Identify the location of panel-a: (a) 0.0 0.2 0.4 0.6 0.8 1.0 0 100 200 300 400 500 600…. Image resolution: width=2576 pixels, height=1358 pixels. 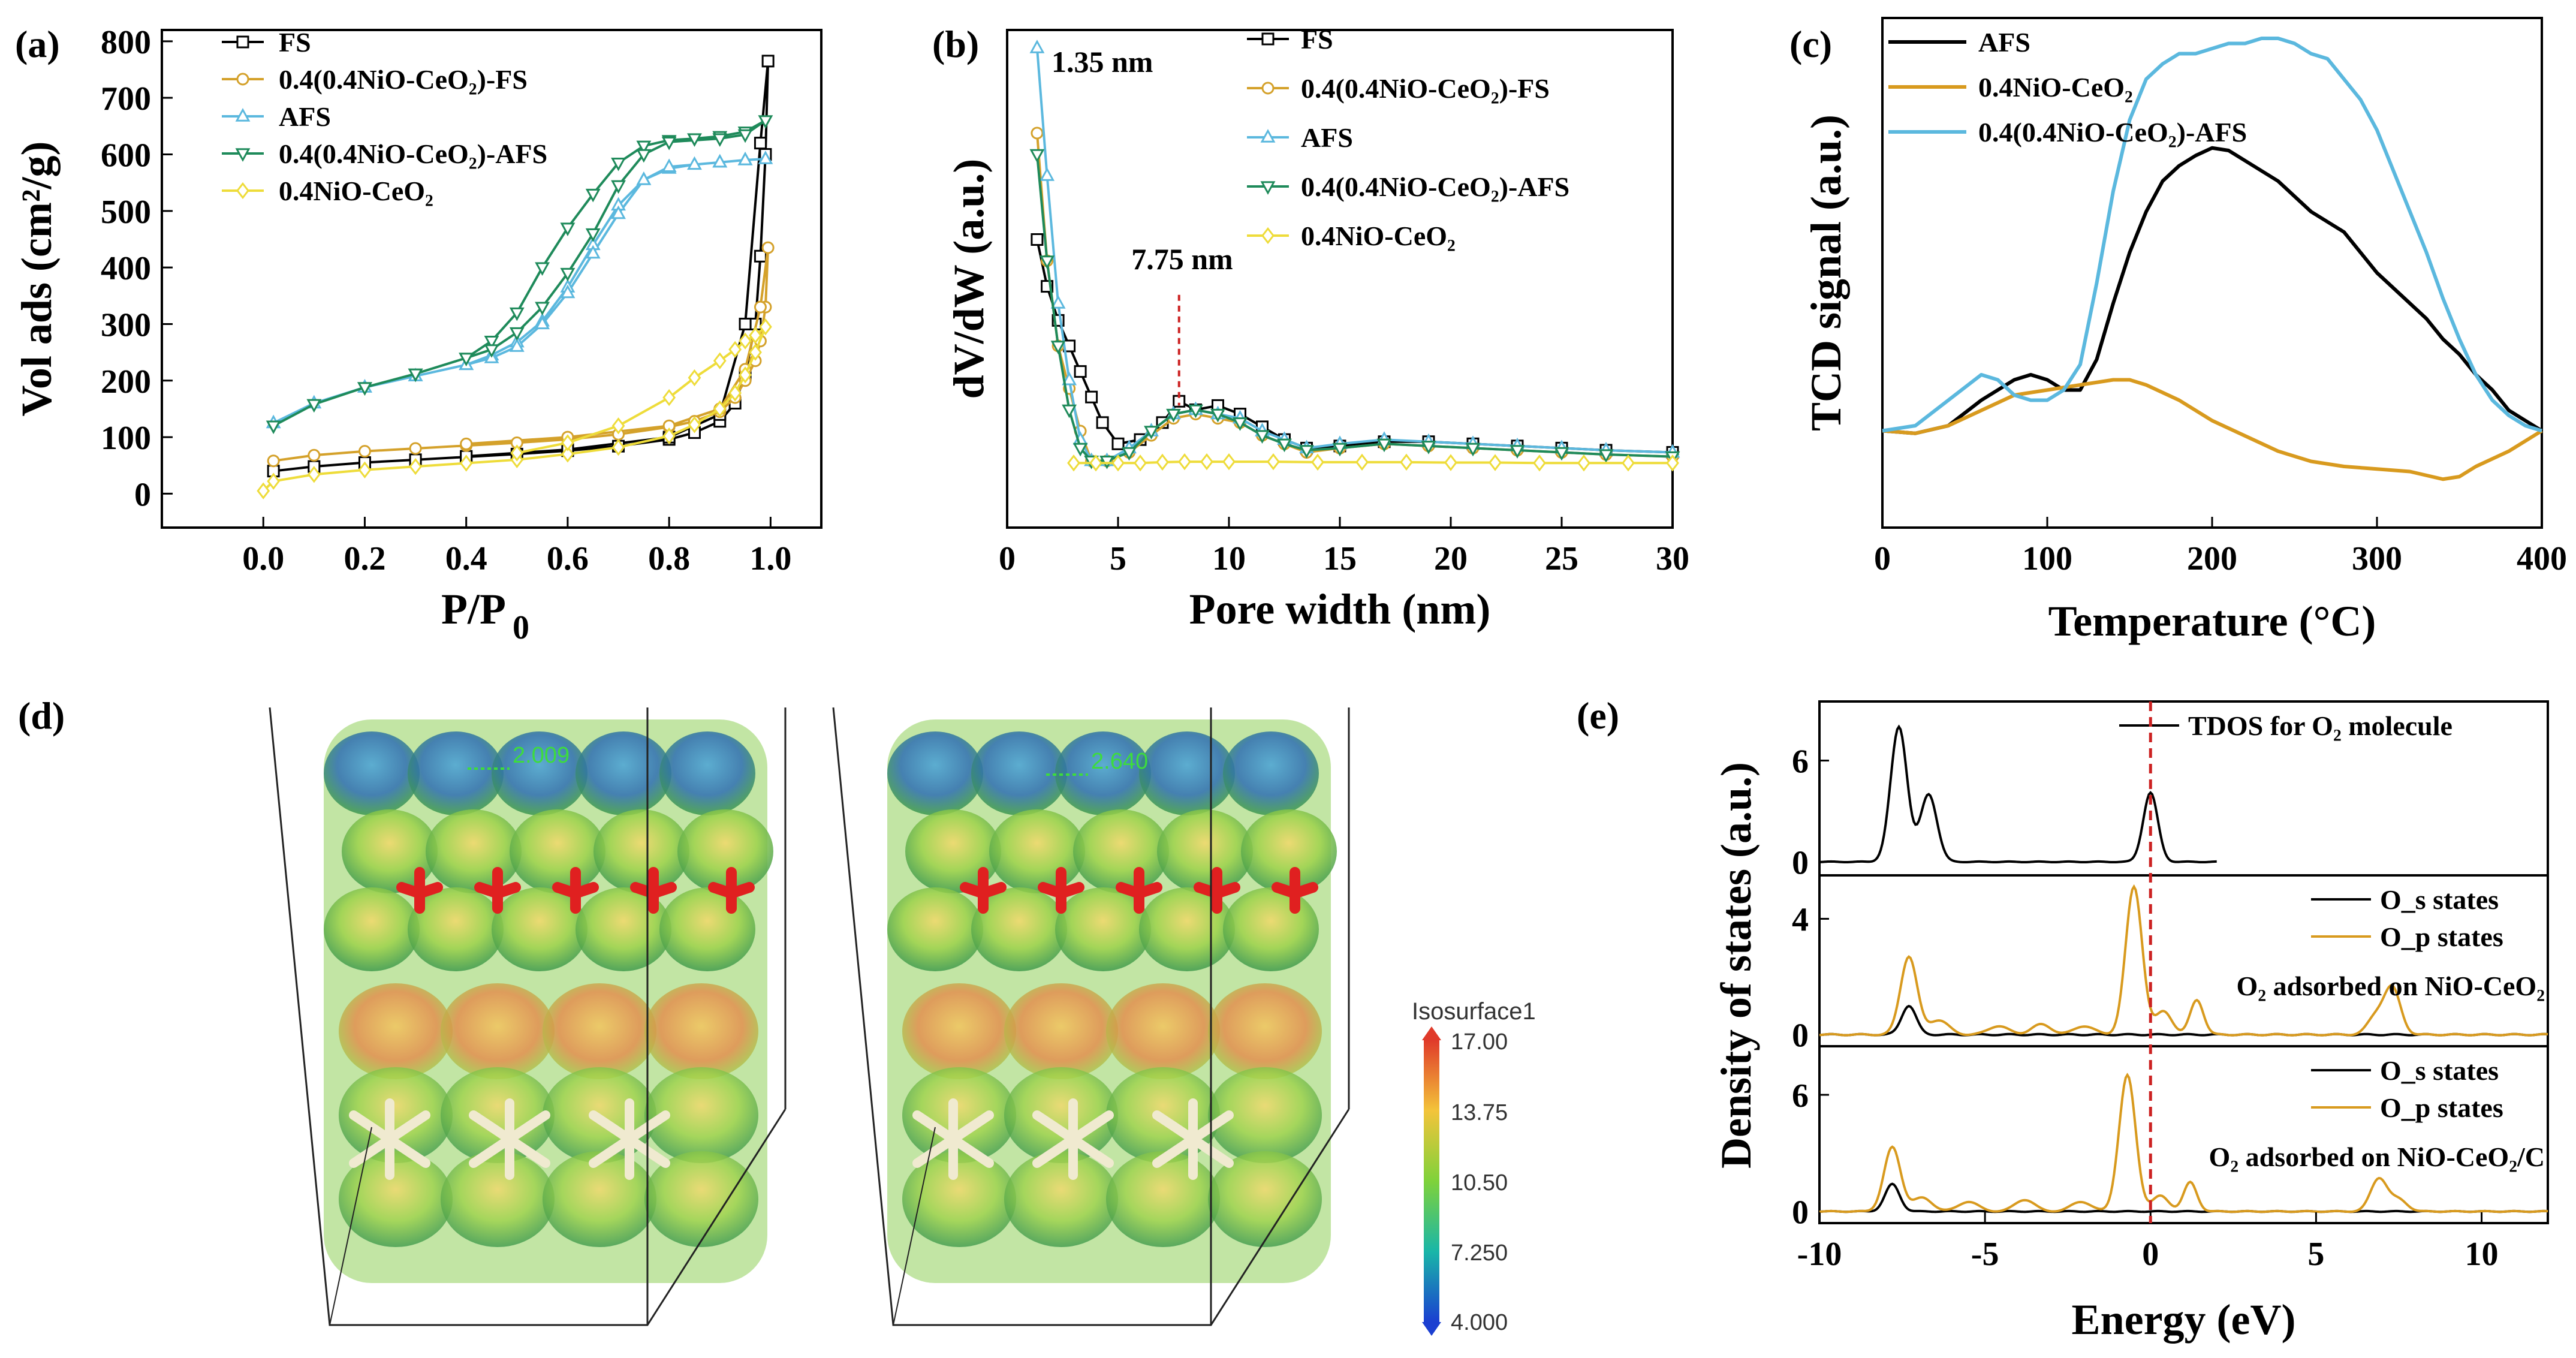
(417, 334).